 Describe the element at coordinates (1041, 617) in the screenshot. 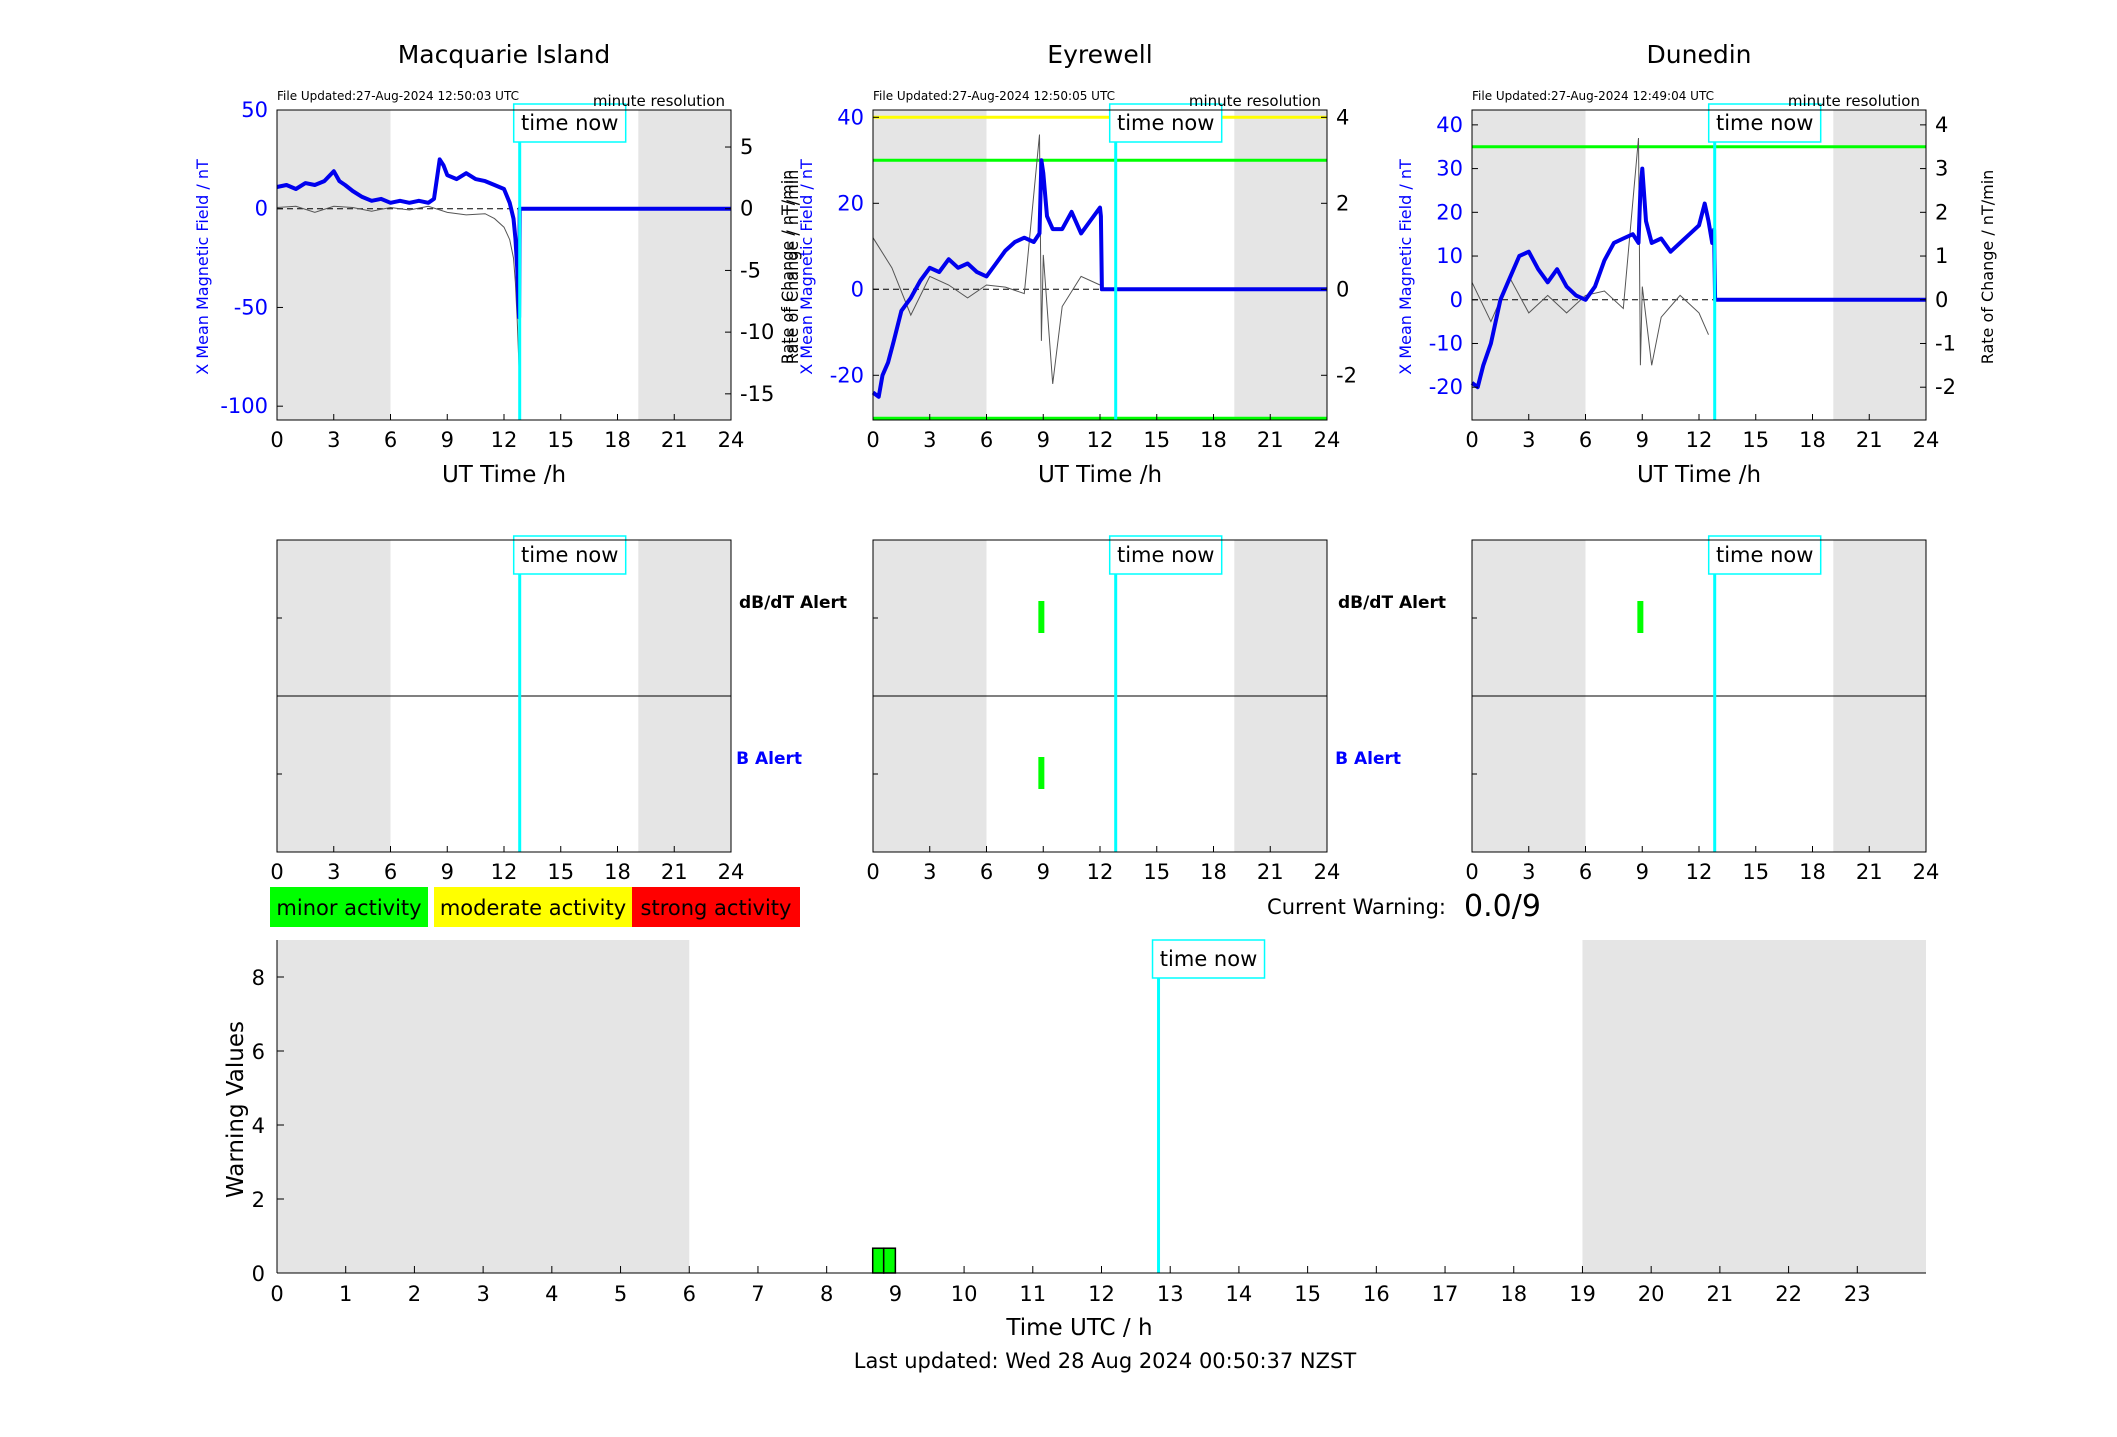

I see `dbdt-alert-mark` at that location.